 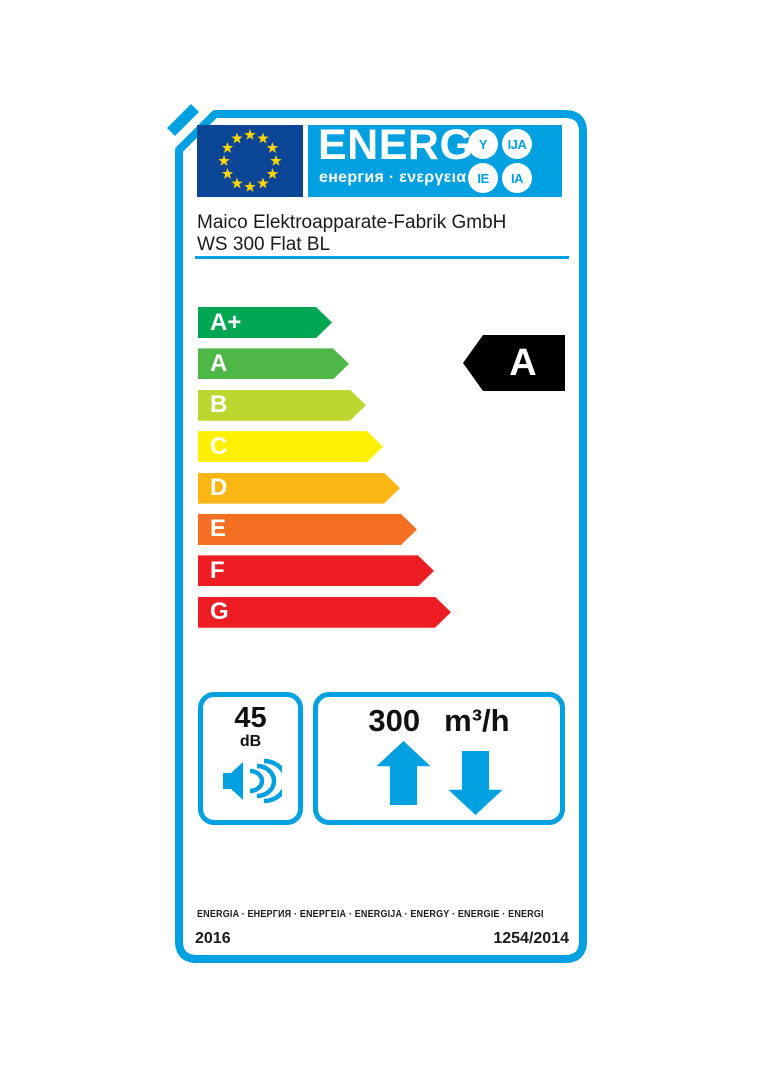 I want to click on energ-subtitle: енергия · ενεργεια, so click(x=393, y=177).